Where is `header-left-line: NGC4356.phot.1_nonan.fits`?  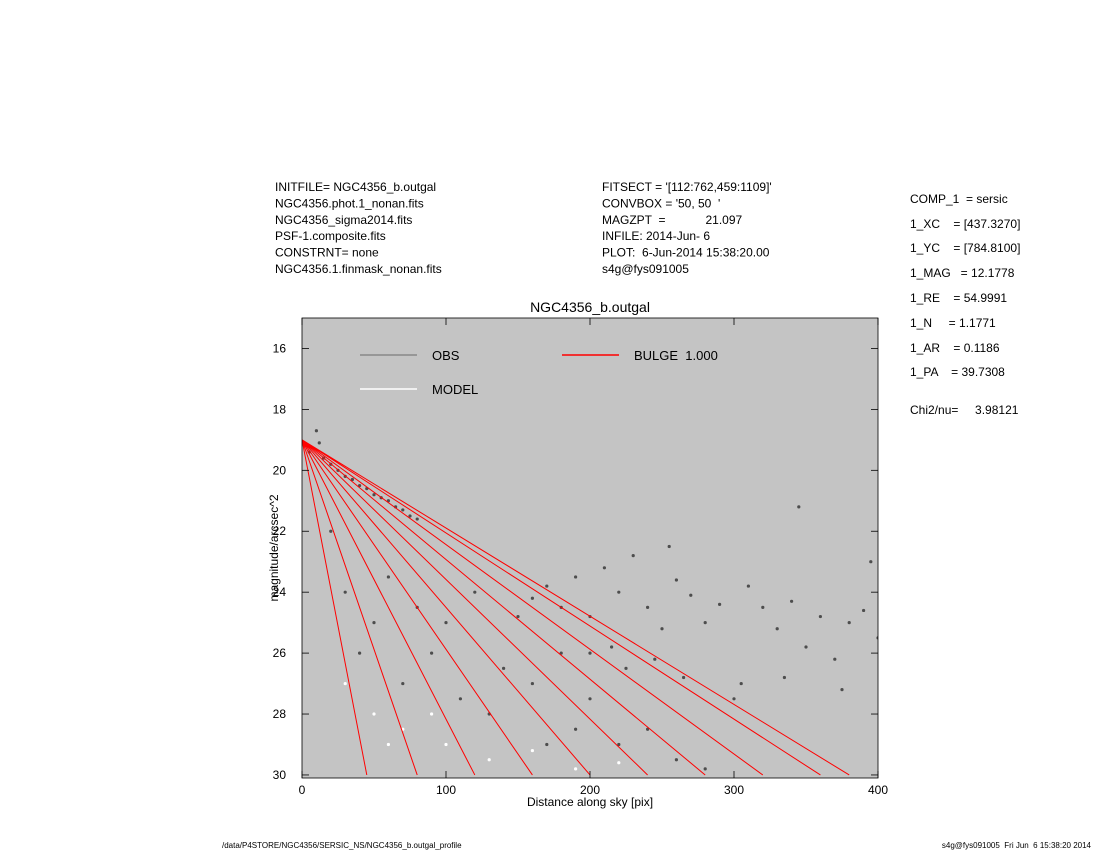 header-left-line: NGC4356.phot.1_nonan.fits is located at coordinates (349, 203).